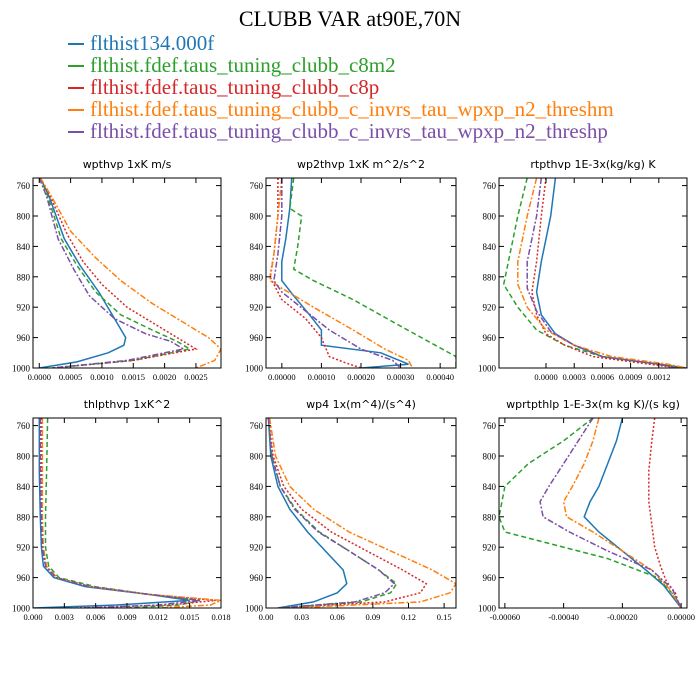 The width and height of the screenshot is (700, 700). I want to click on x-tick-label: 0.0012, so click(658, 377).